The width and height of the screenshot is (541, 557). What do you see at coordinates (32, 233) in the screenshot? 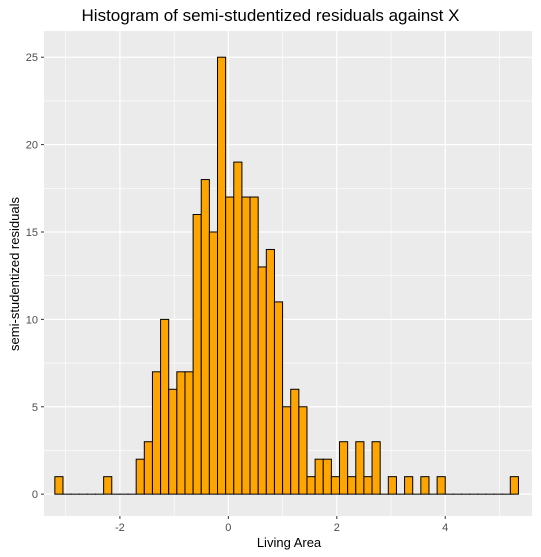
I see `y-tick-label: 15` at bounding box center [32, 233].